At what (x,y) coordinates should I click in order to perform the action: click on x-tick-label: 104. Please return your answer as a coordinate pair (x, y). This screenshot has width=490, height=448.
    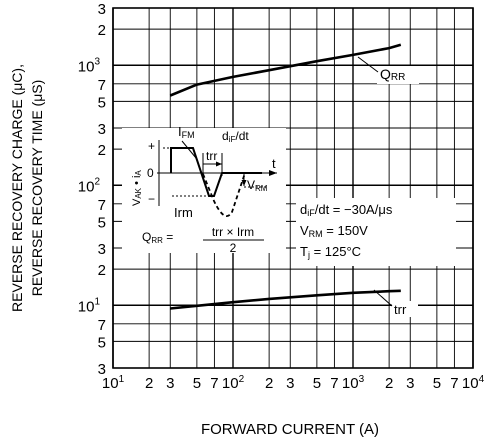
    Looking at the image, I should click on (473, 383).